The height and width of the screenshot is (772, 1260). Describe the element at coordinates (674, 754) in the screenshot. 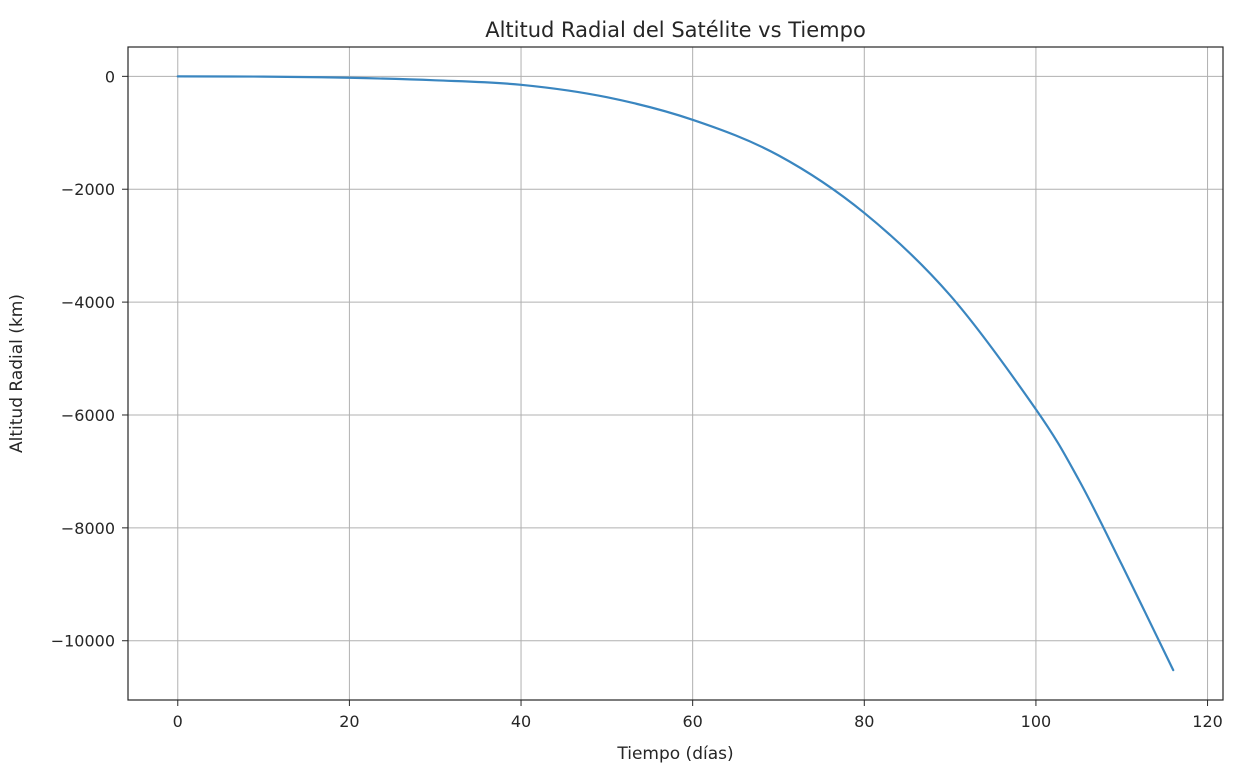

I see `x-axis-label: Tiempo (días)` at that location.